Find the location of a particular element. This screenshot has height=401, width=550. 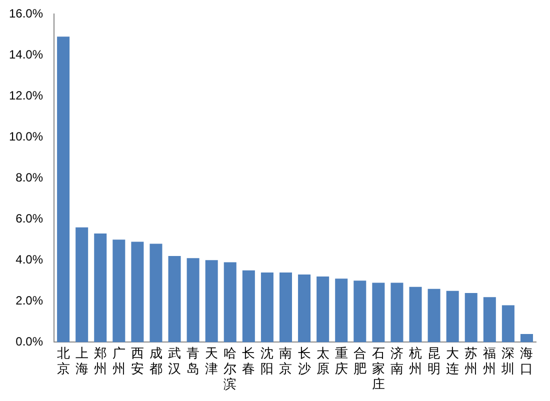

x-tick-label: 重庆 is located at coordinates (341, 361).